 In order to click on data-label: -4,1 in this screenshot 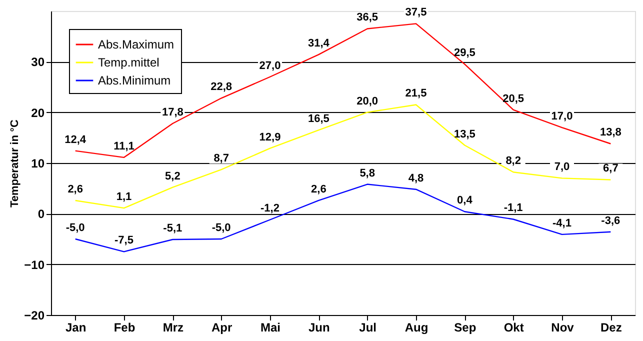, I will do `click(562, 223)`.